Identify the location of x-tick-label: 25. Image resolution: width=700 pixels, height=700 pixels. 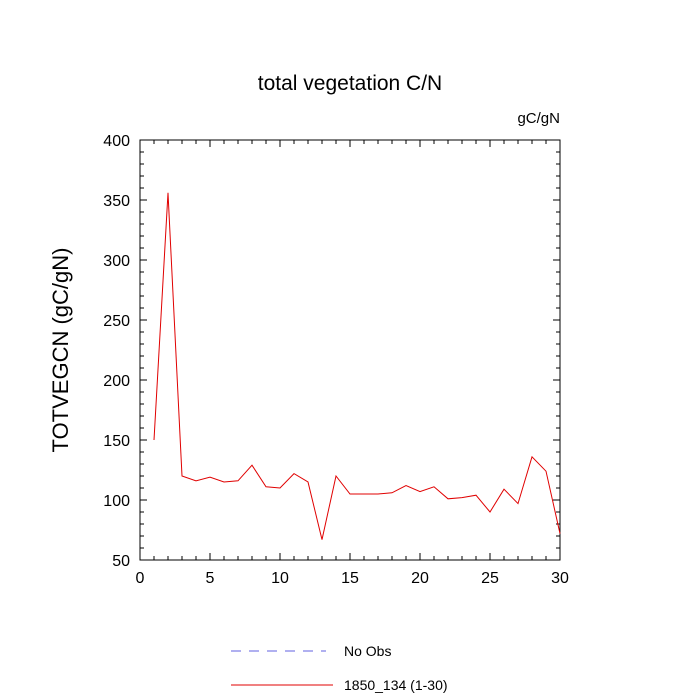
(490, 578).